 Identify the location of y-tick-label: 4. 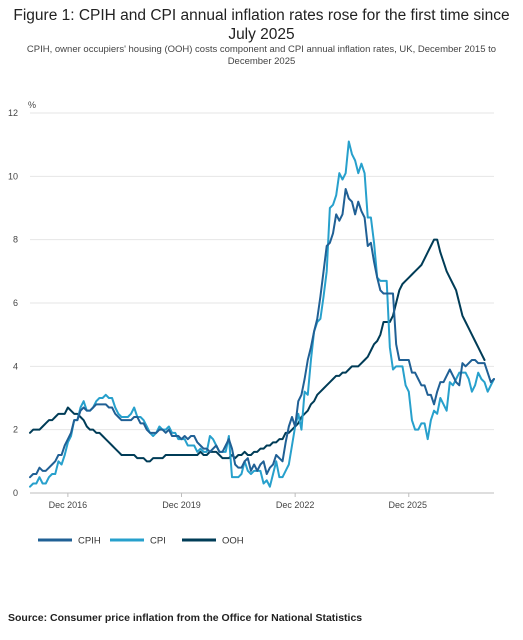
(15, 366).